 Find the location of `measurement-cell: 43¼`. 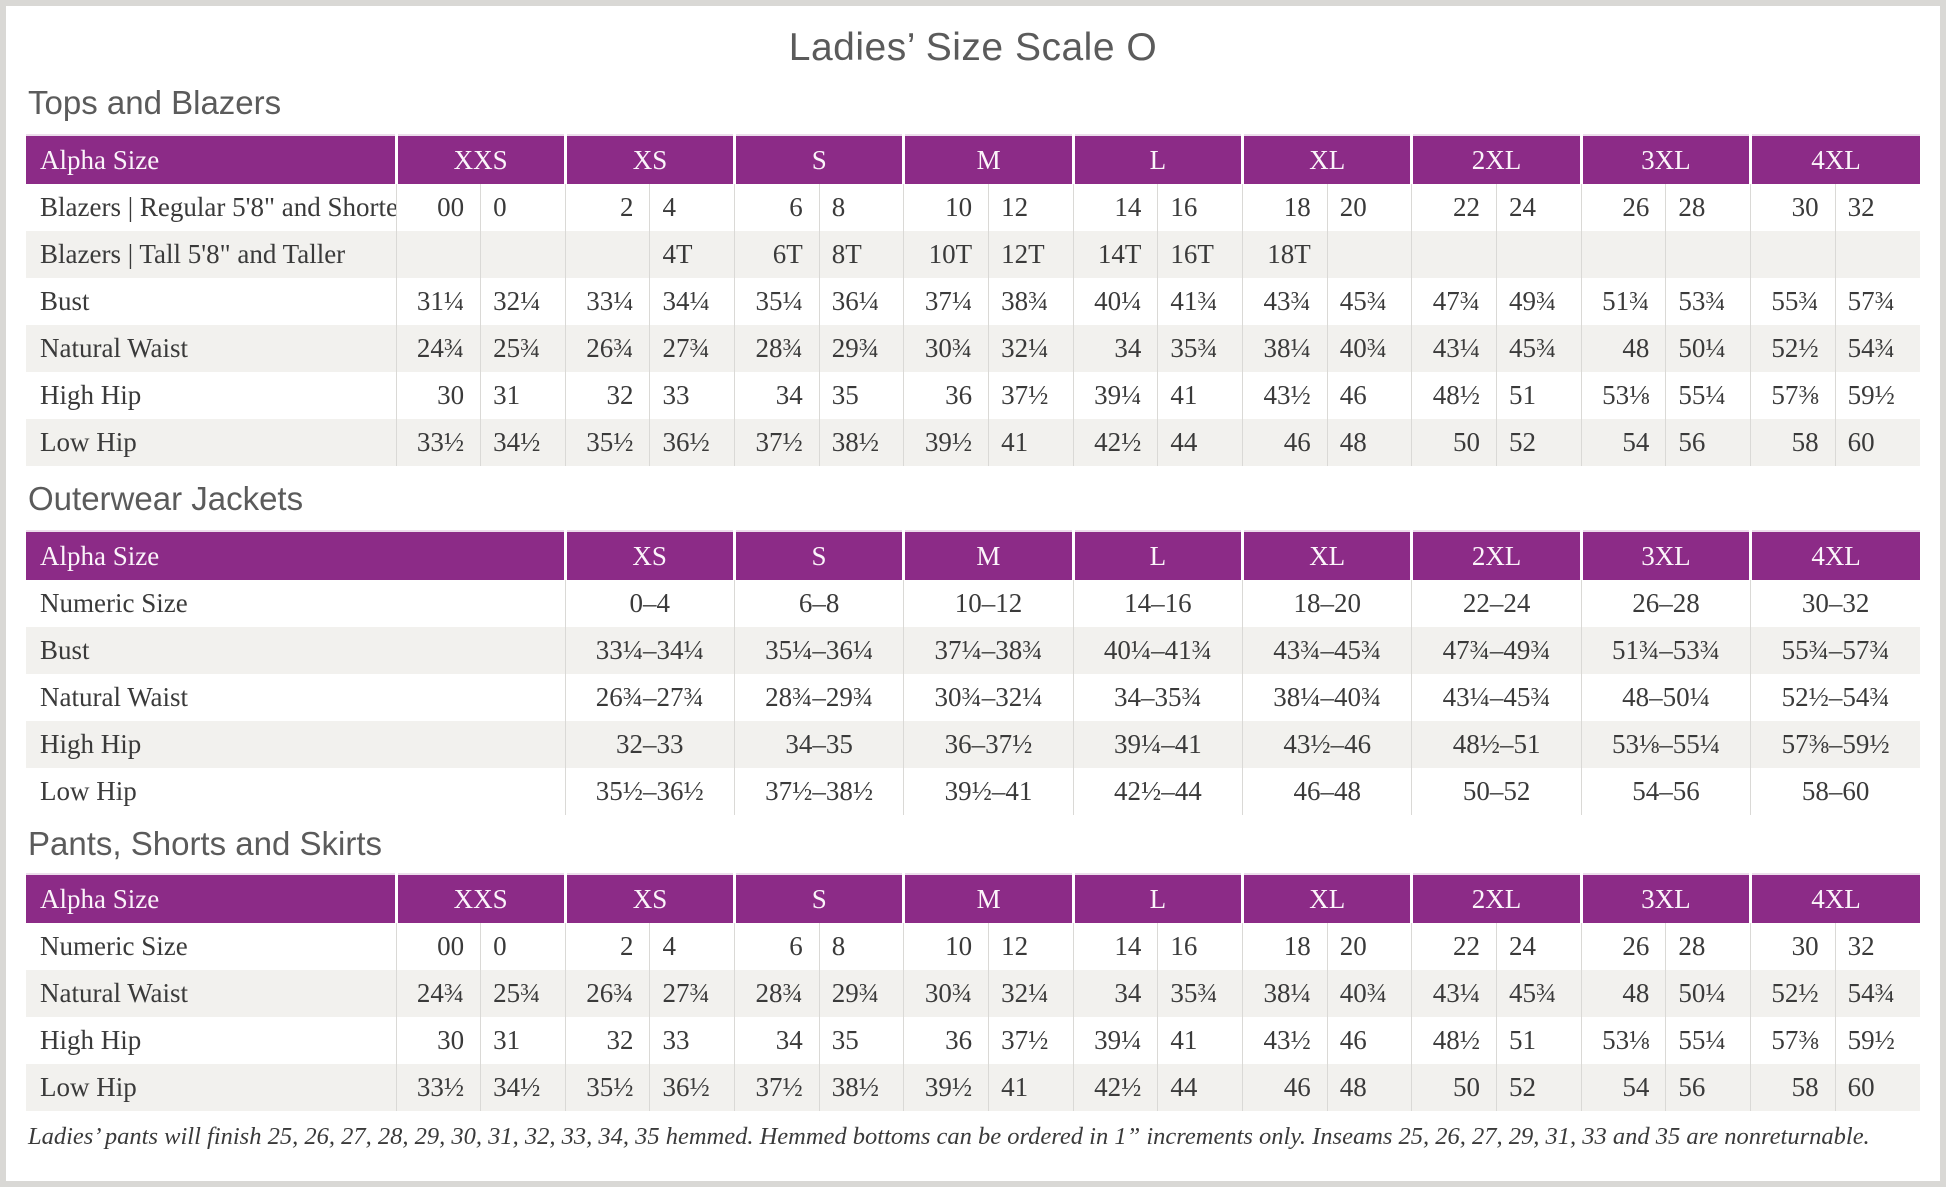

measurement-cell: 43¼ is located at coordinates (1454, 348).